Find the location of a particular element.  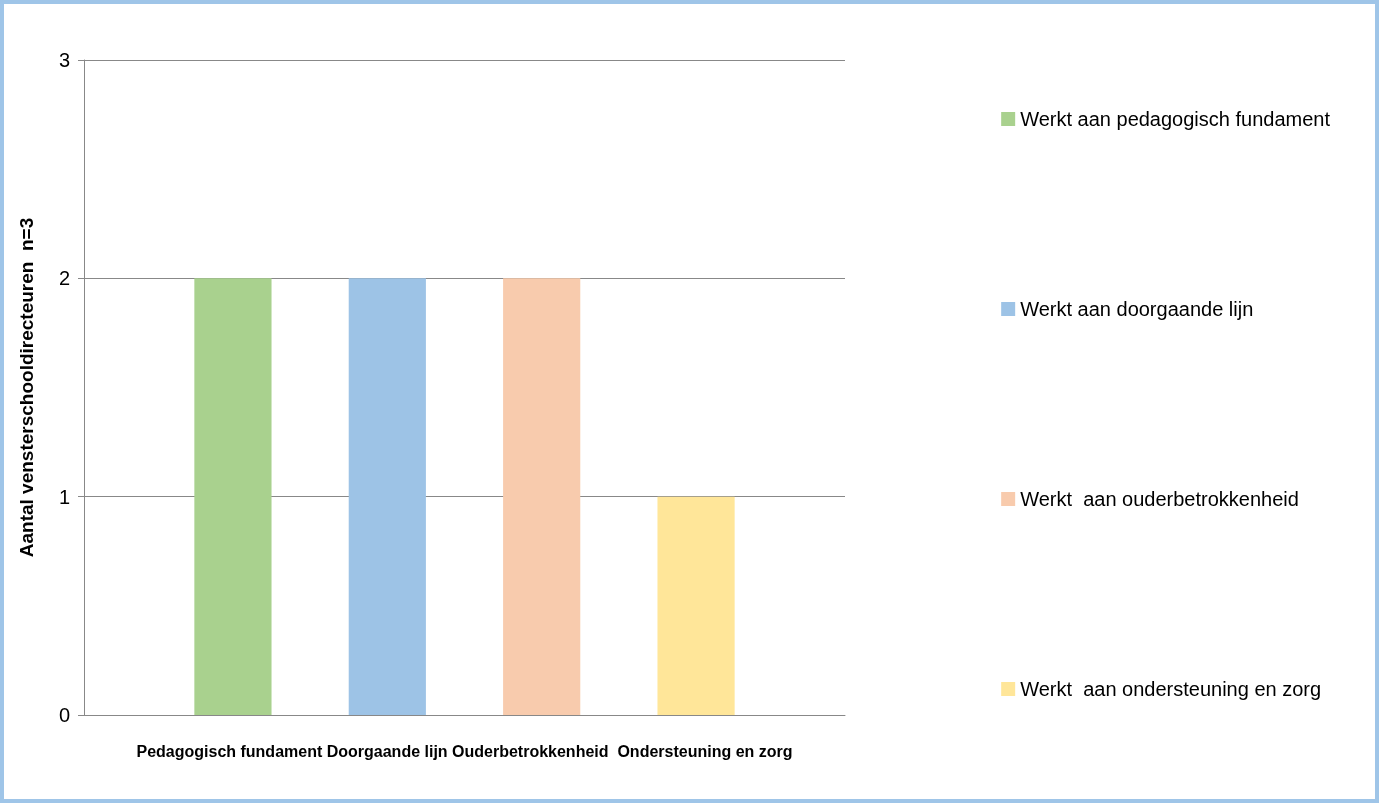

y-tick-label: 1 is located at coordinates (64, 496).